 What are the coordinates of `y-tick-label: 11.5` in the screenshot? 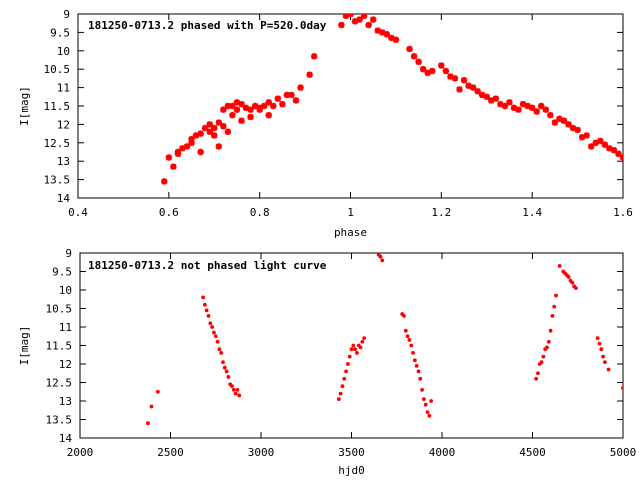 It's located at (57, 106).